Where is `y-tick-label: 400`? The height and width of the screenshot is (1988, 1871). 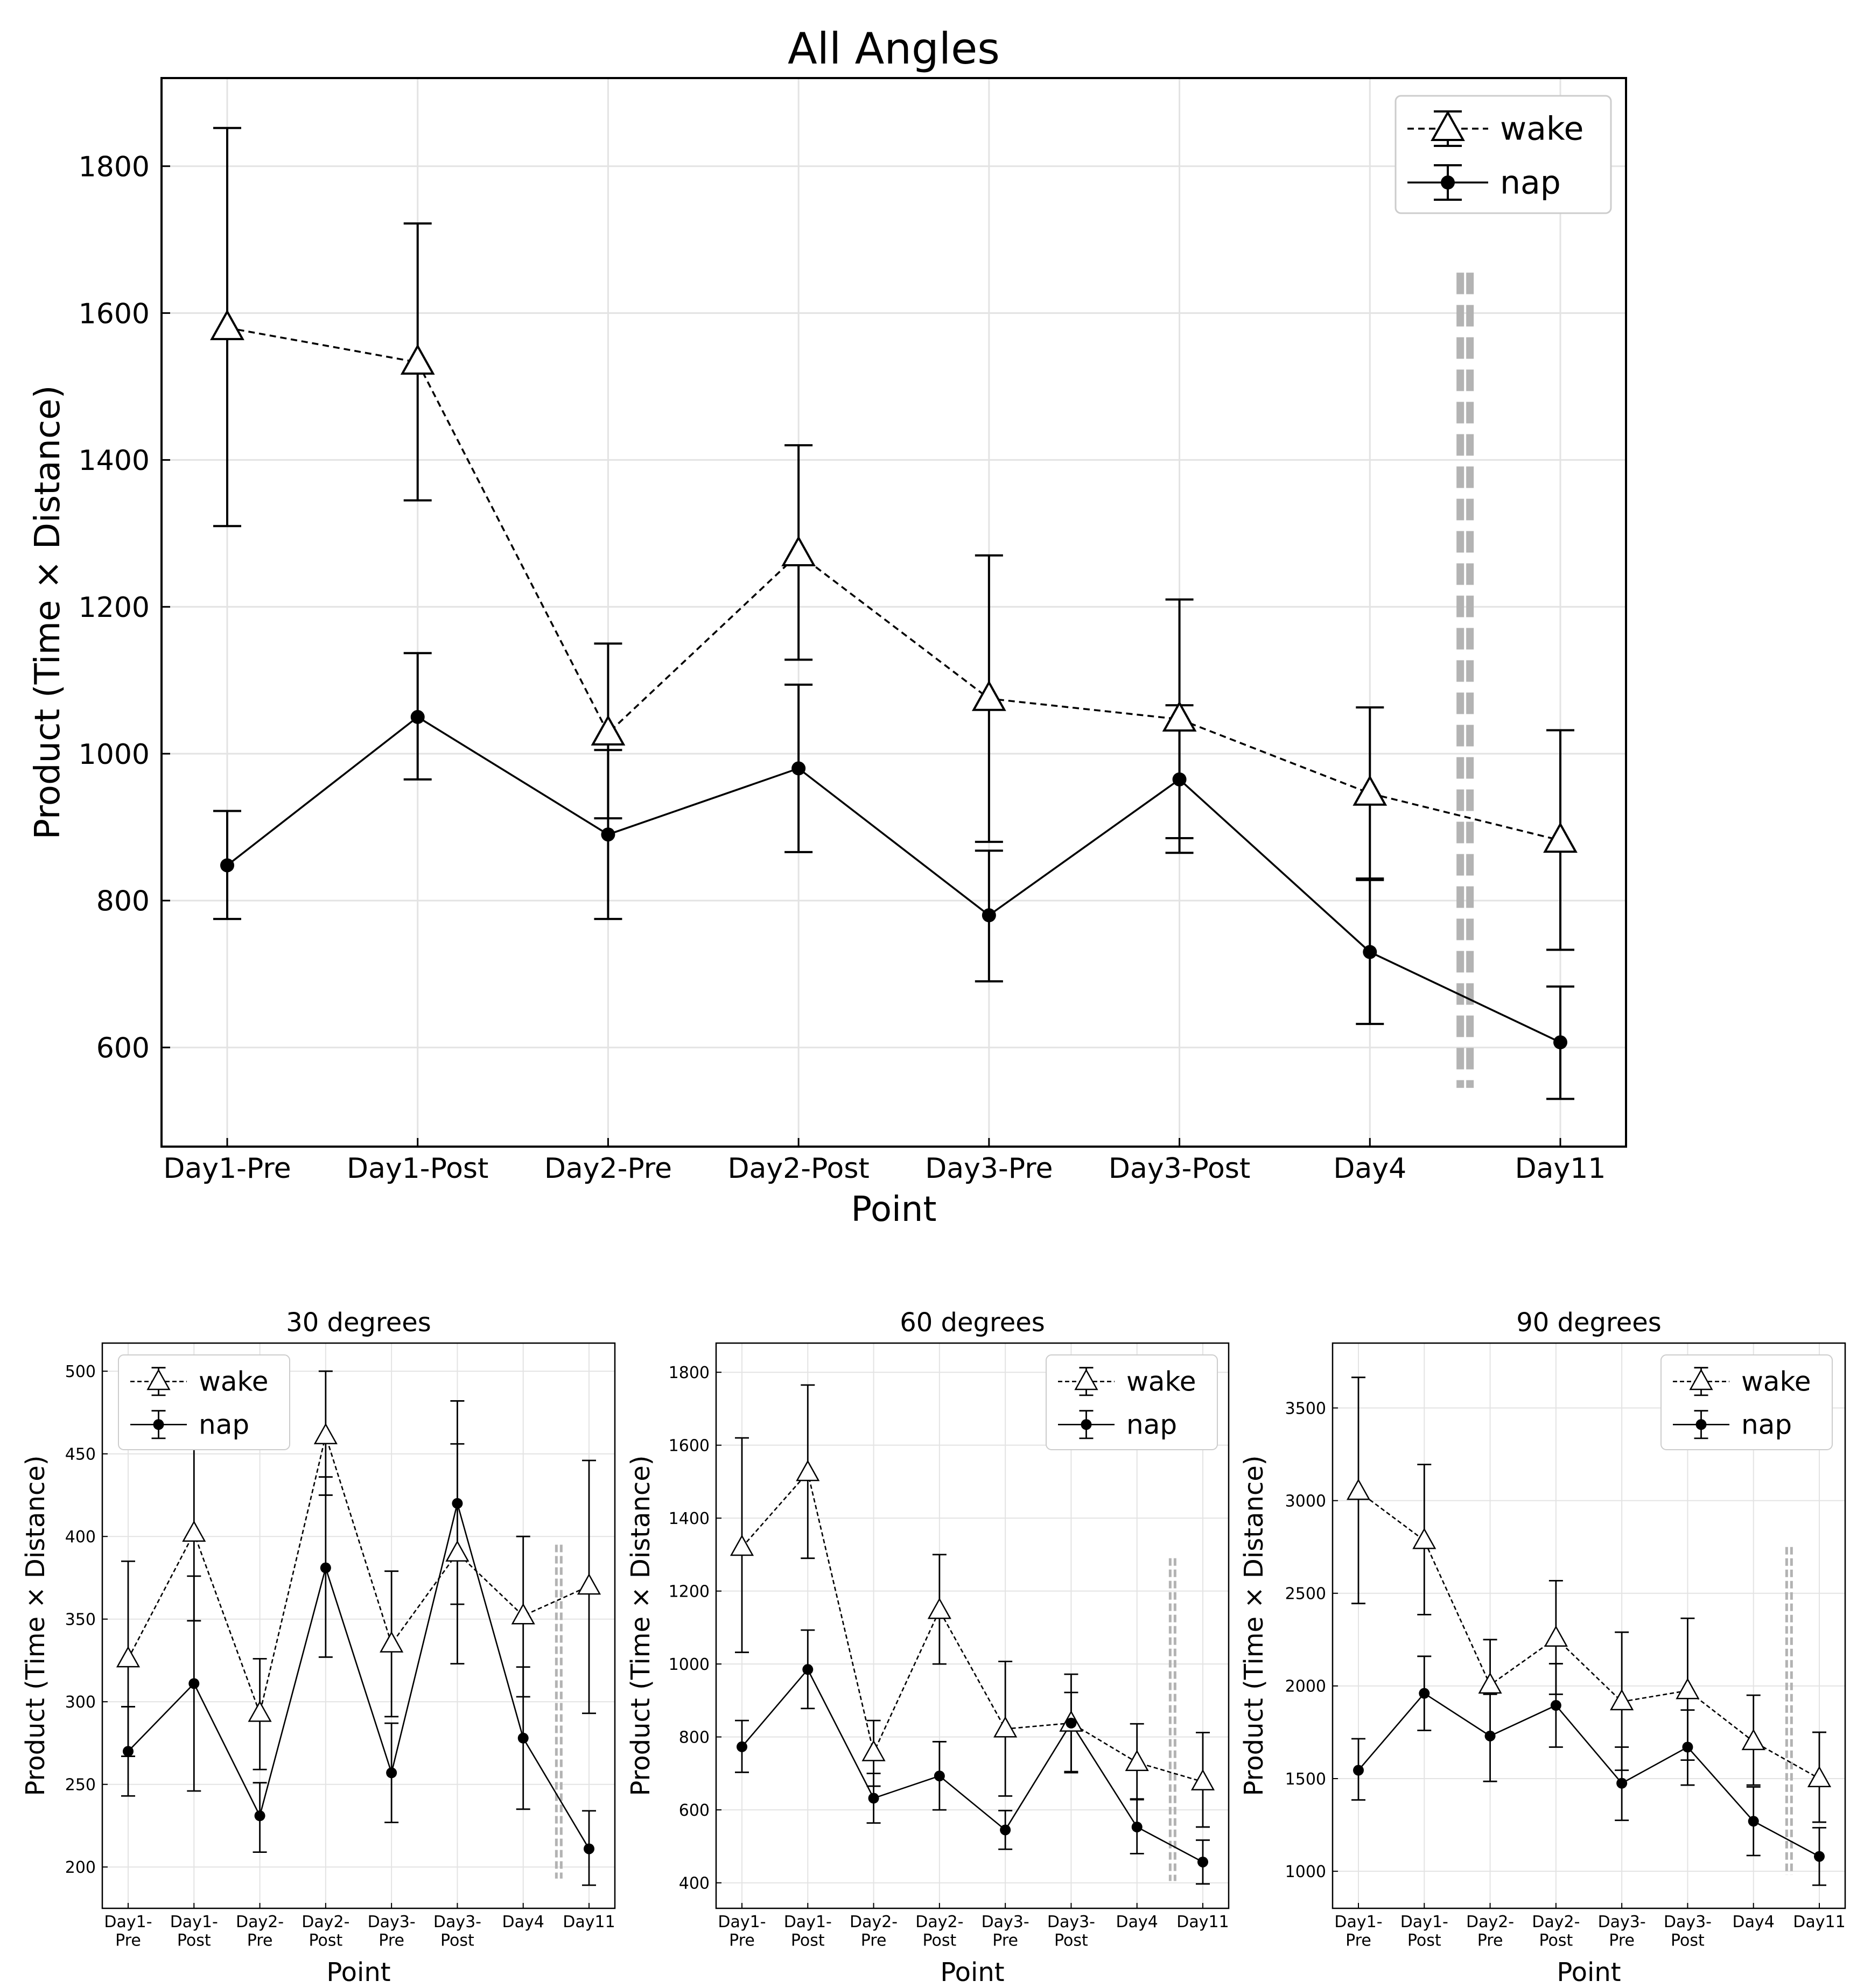 y-tick-label: 400 is located at coordinates (80, 1538).